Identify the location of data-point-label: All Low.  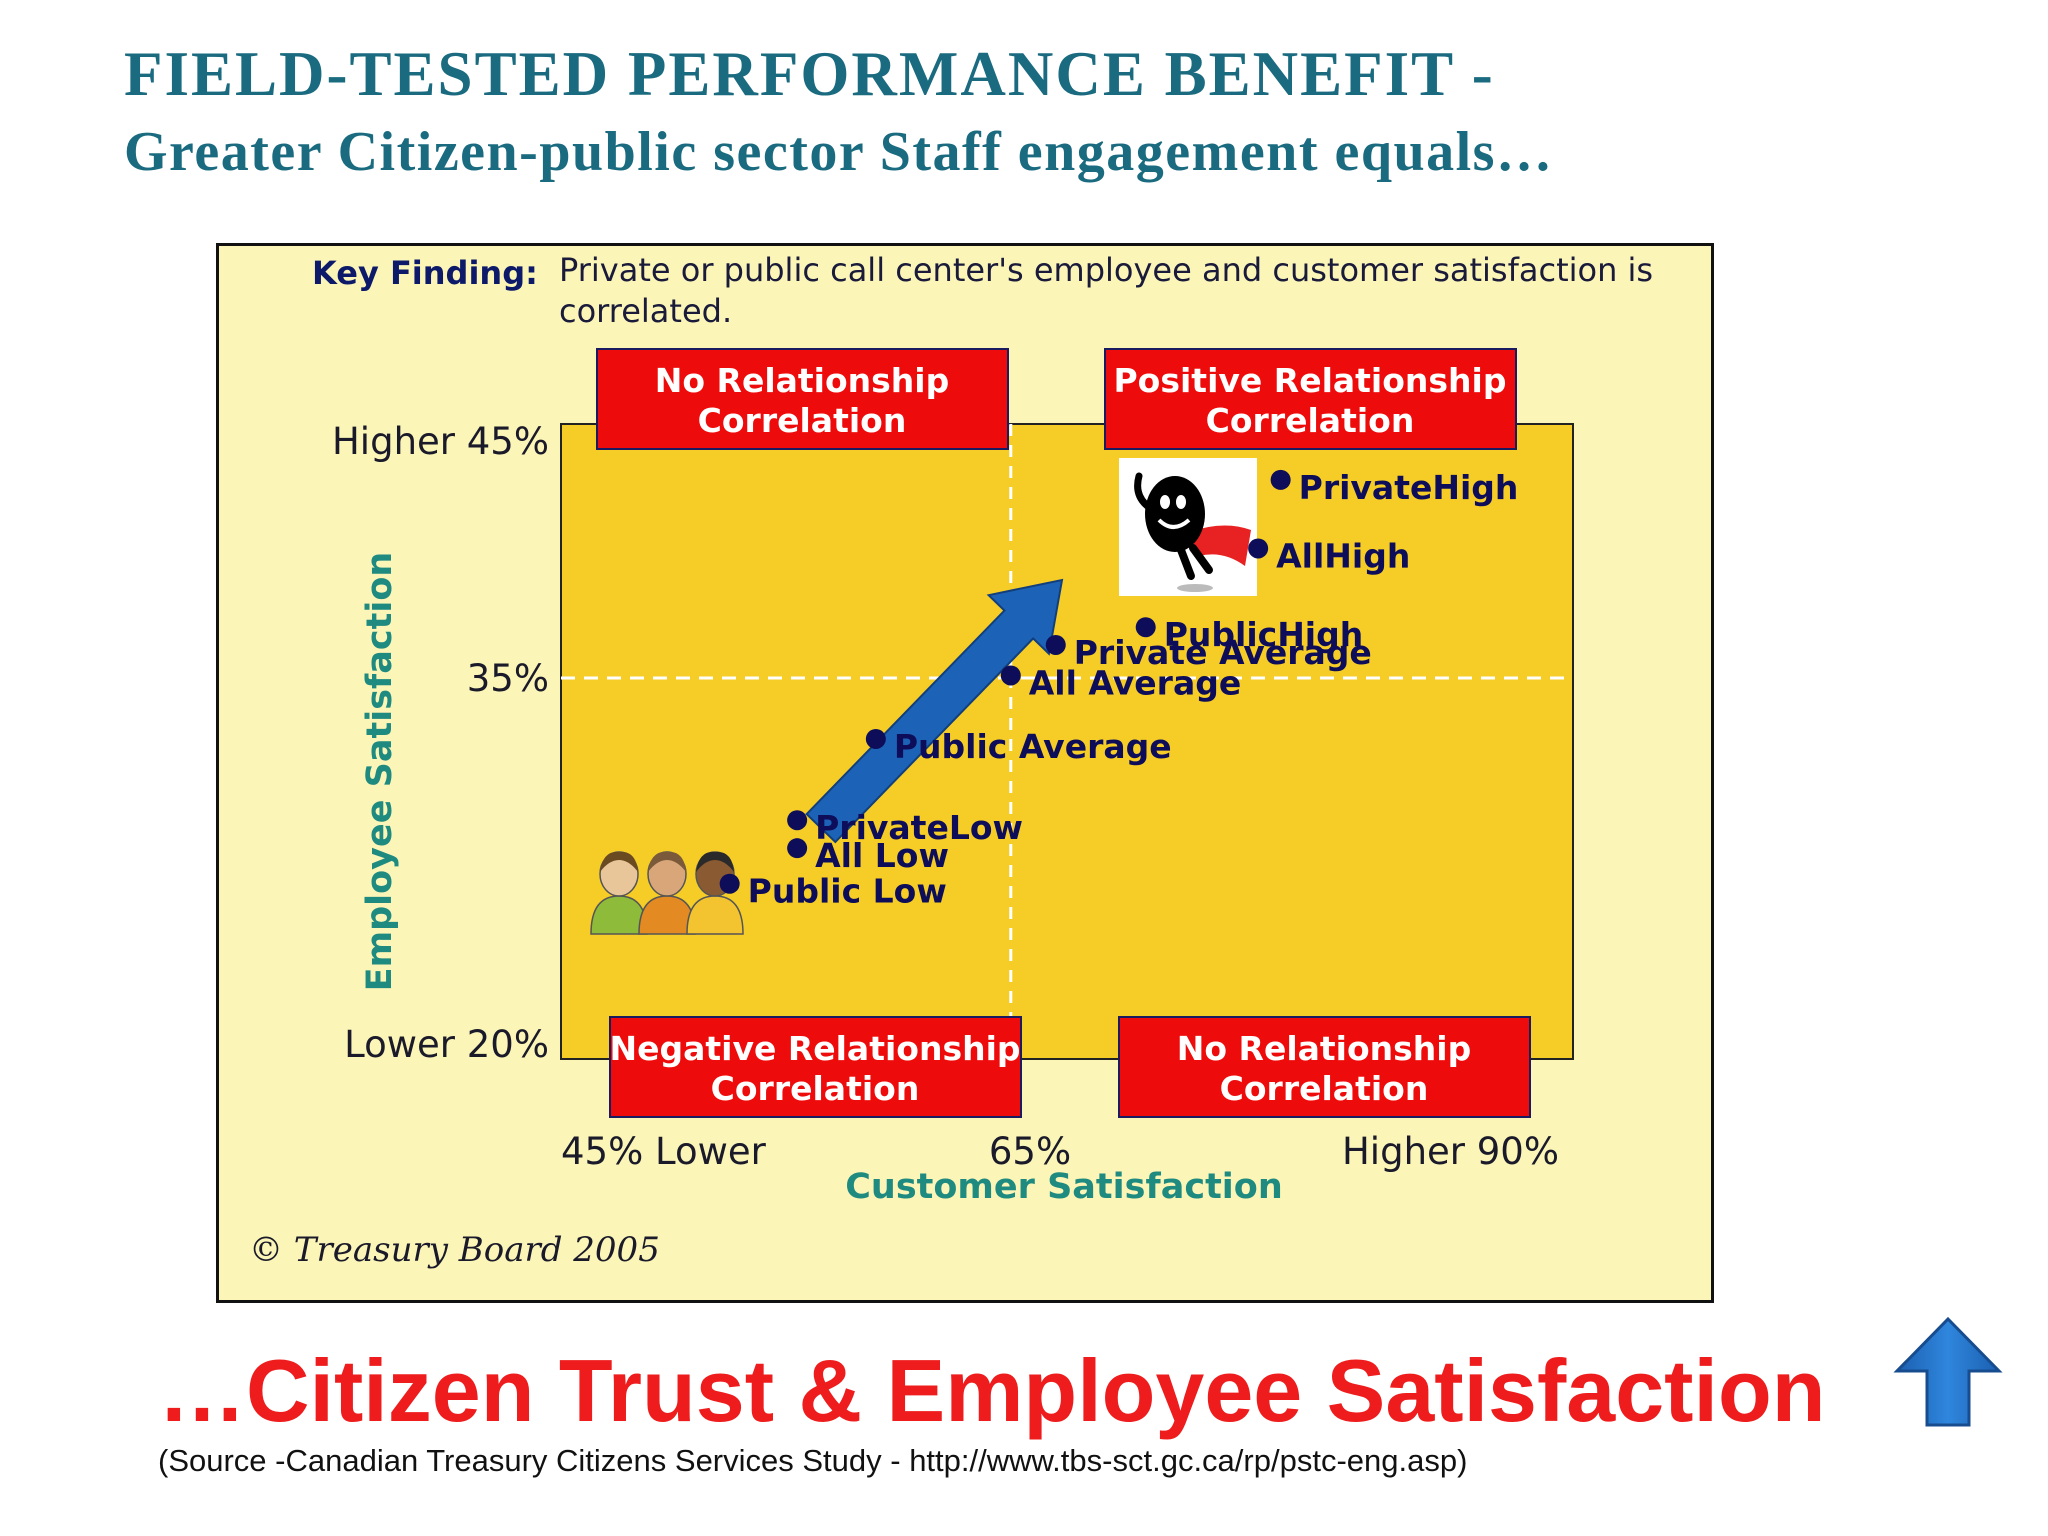
(882, 855).